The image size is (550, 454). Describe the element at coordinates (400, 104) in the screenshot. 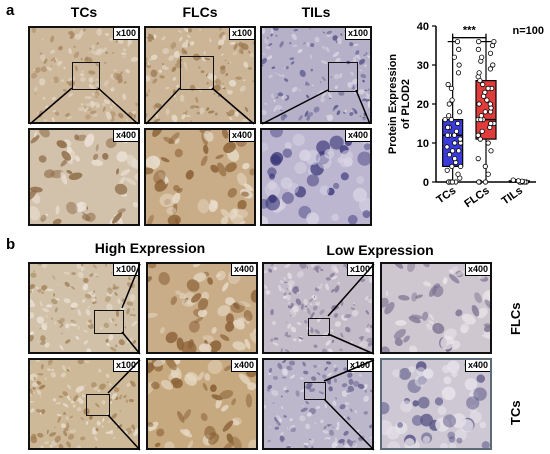

I see `y-axis-label: Protein Expressionof PLOD2` at that location.